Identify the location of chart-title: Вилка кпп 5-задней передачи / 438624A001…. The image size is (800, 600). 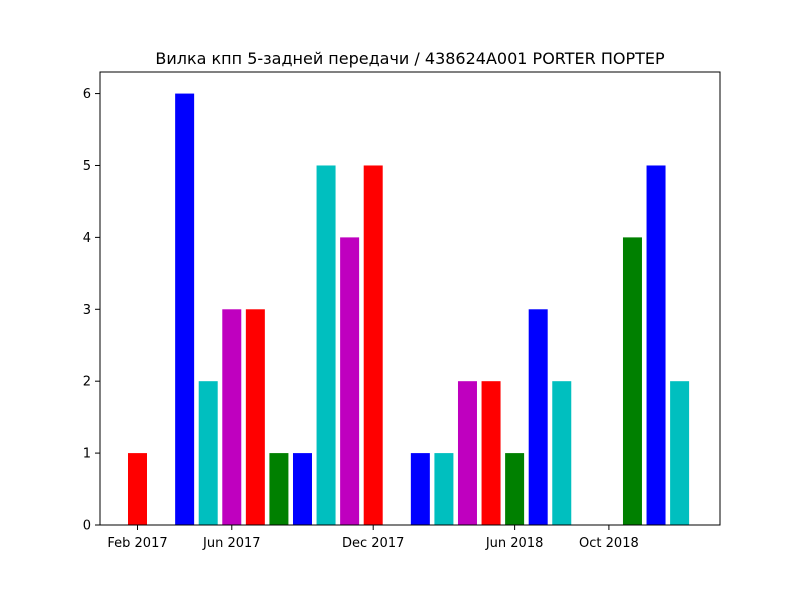
(410, 58).